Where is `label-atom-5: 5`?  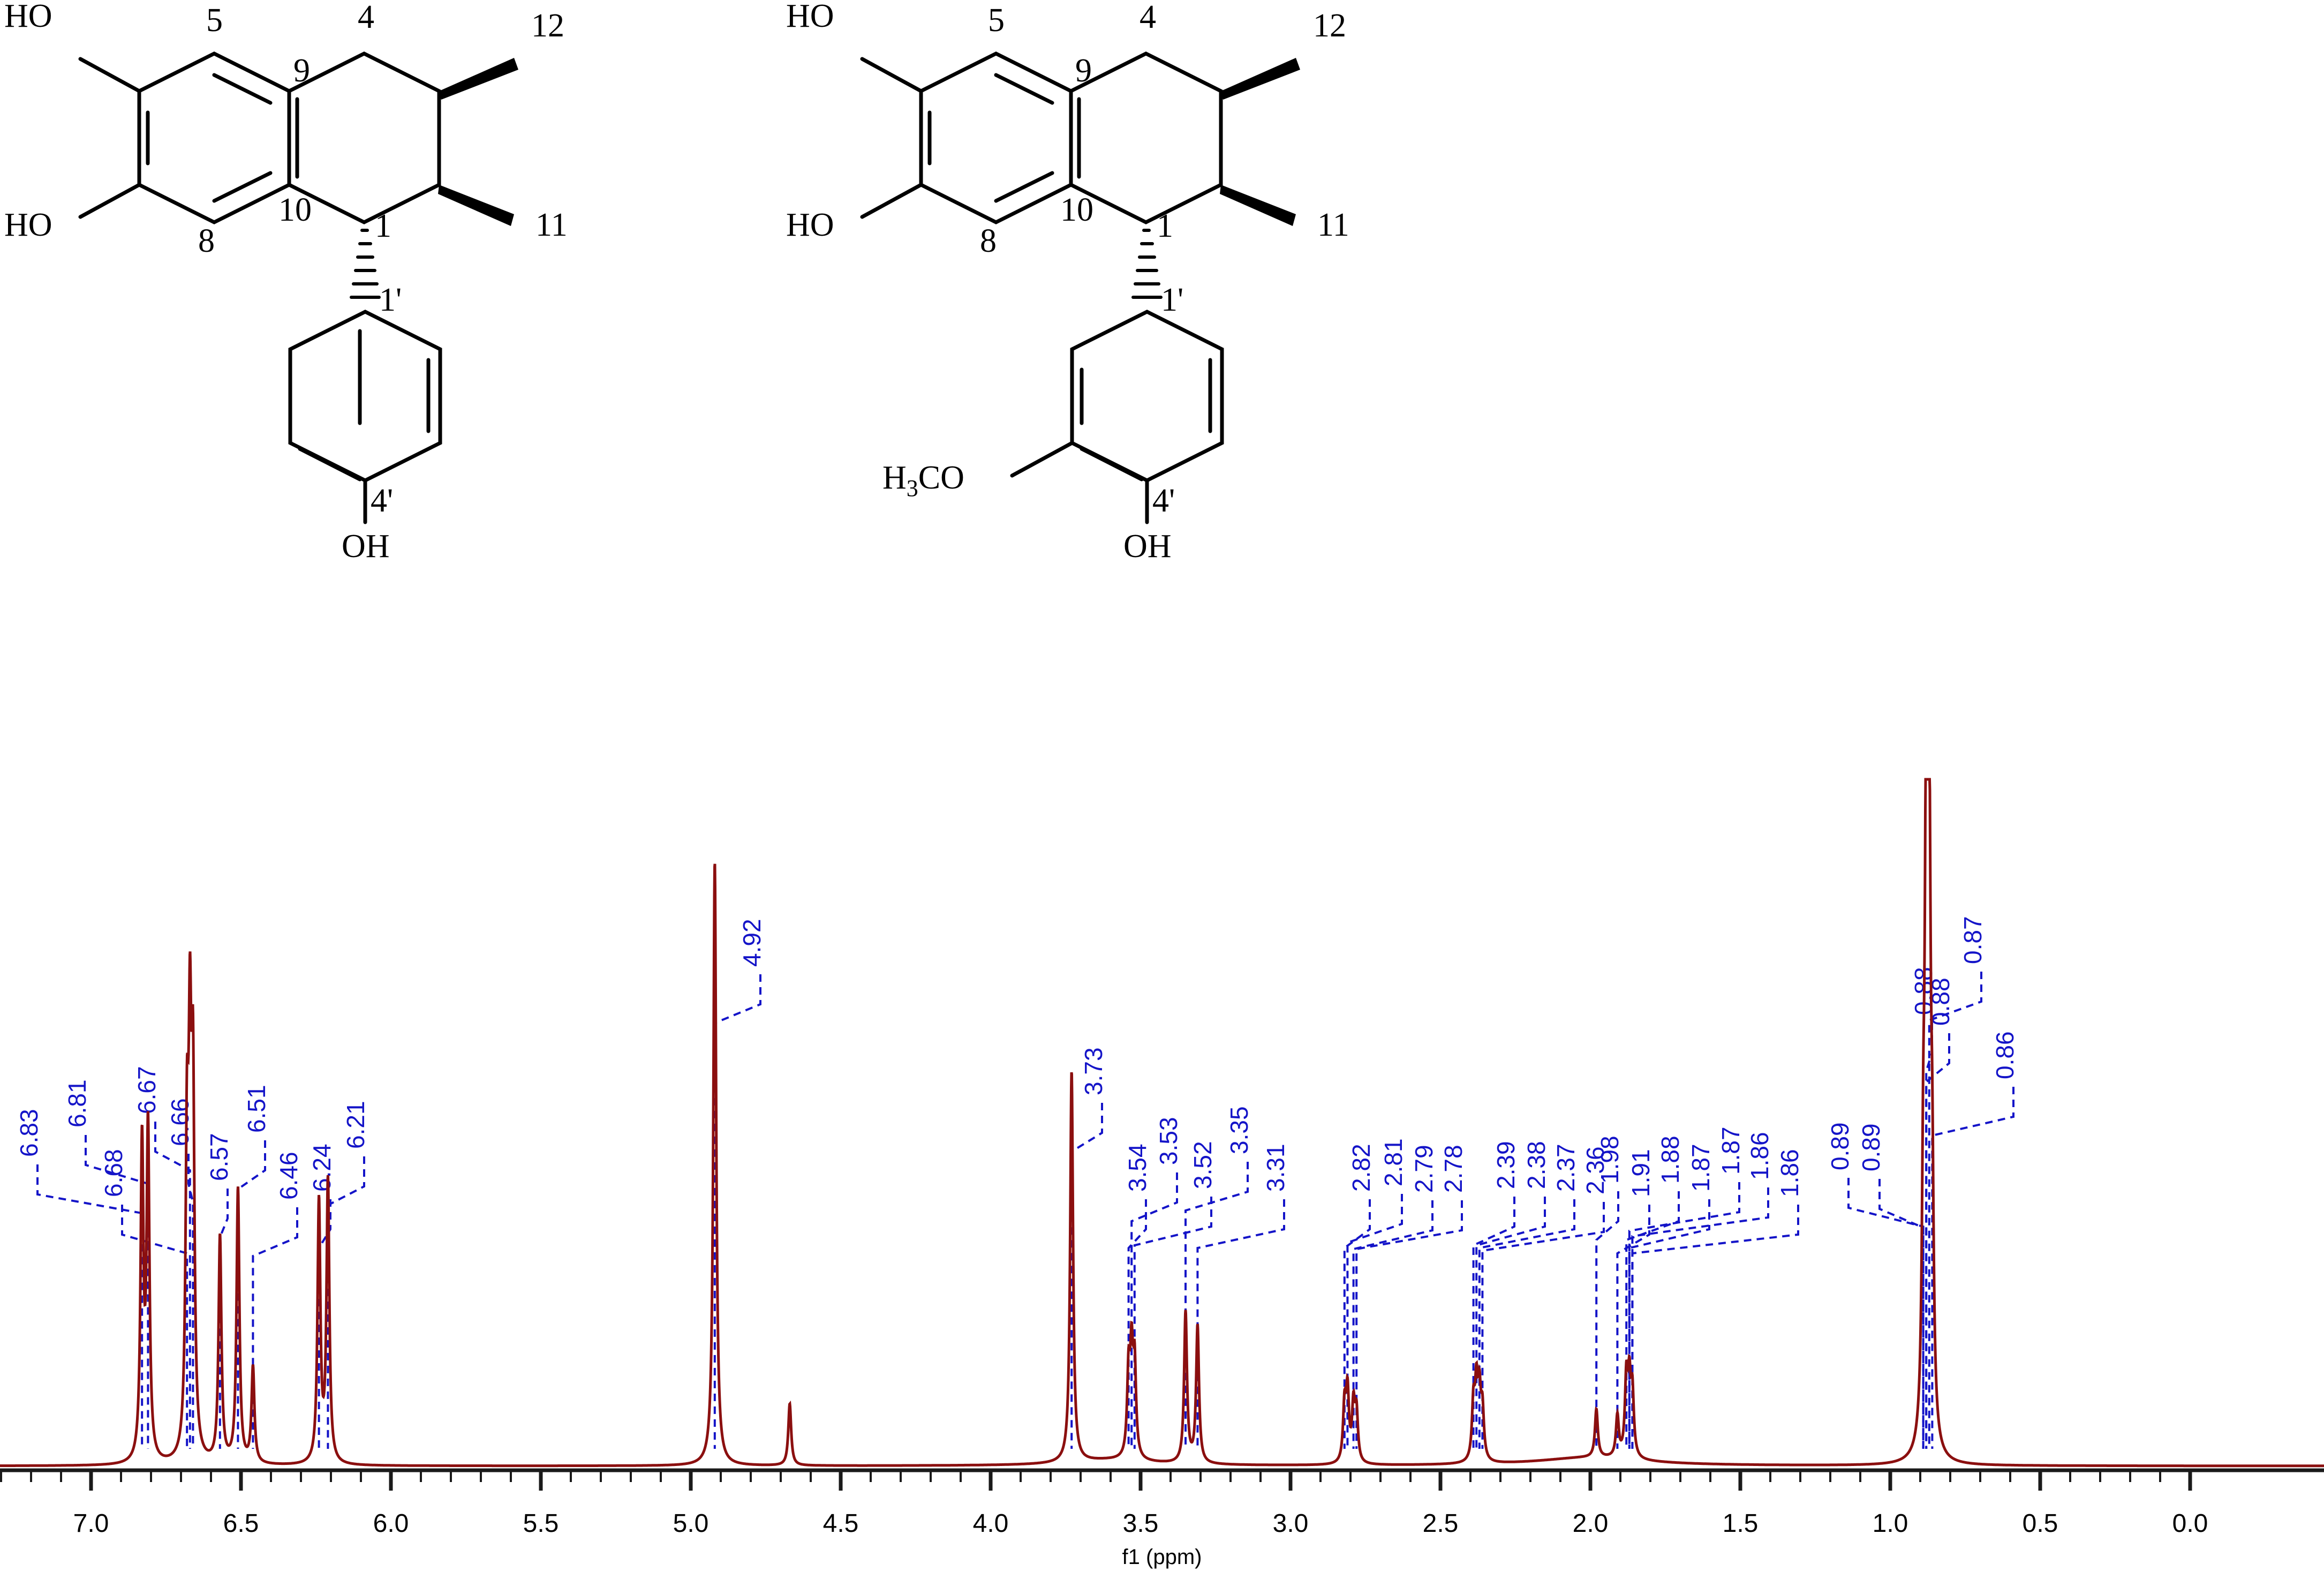
label-atom-5: 5 is located at coordinates (214, 20).